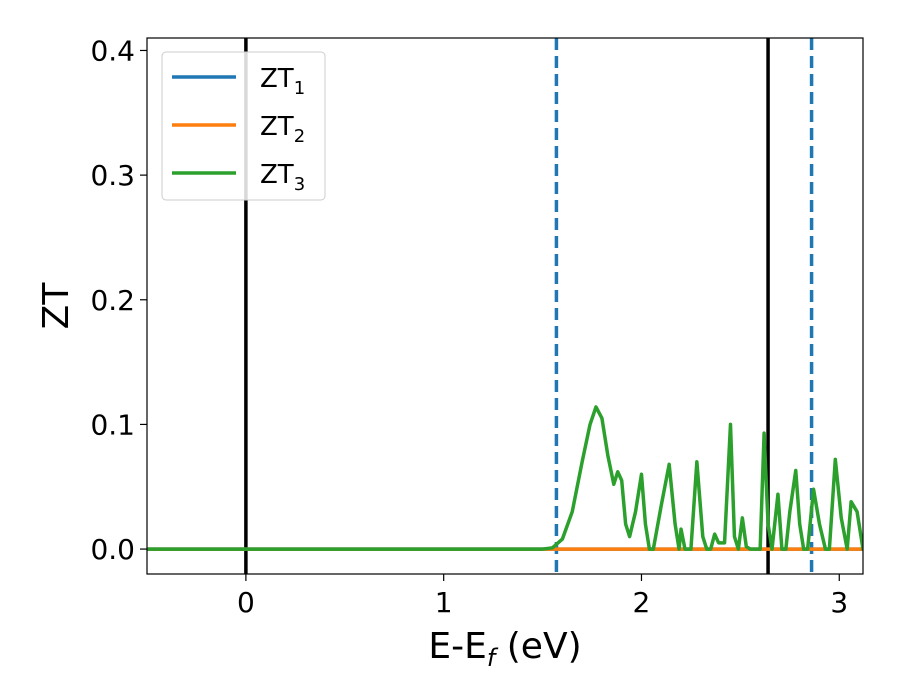 The height and width of the screenshot is (700, 900). I want to click on legend-label-2: ZT2, so click(282, 129).